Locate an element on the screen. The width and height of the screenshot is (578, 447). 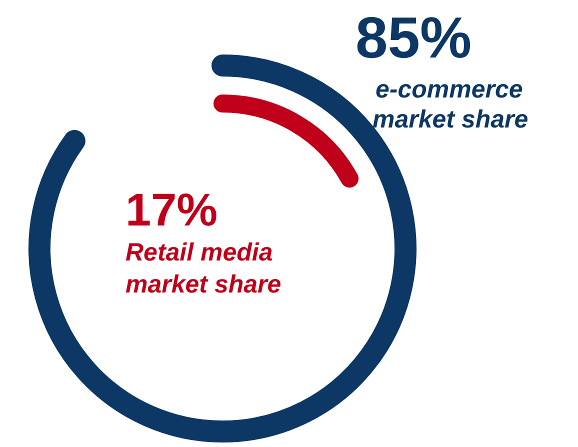
category-label: e-commerce market share is located at coordinates (450, 105).